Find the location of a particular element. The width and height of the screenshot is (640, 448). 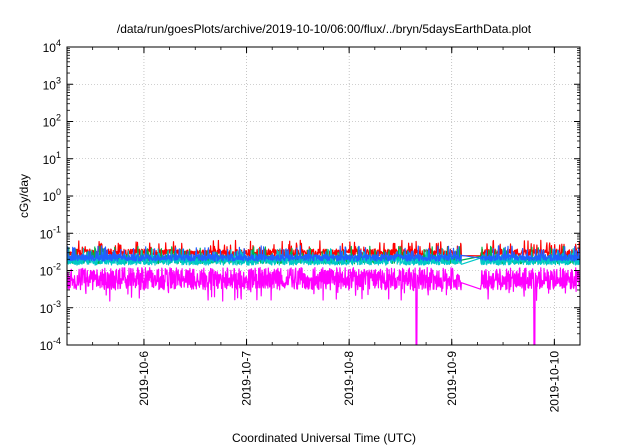

x-tick-label: 2019-10-9 is located at coordinates (452, 378).